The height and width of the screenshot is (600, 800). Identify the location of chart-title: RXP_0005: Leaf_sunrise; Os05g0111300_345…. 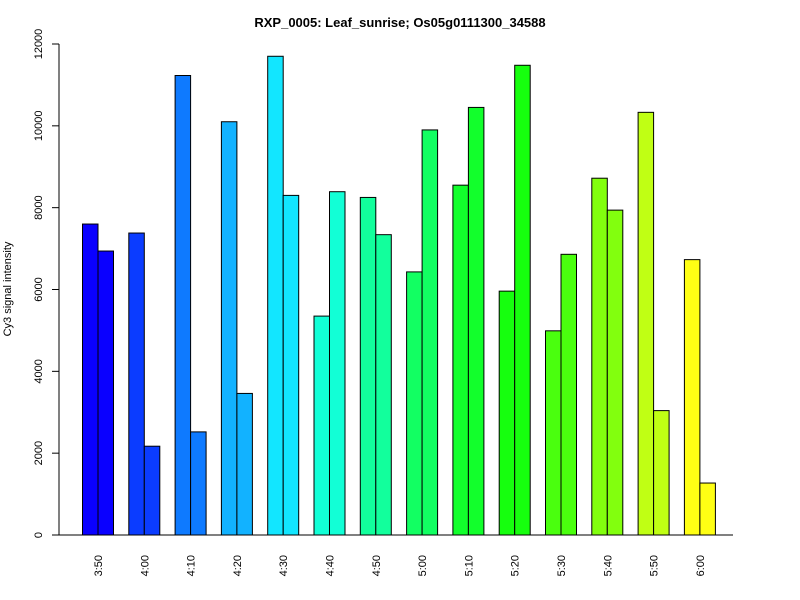
(399, 22).